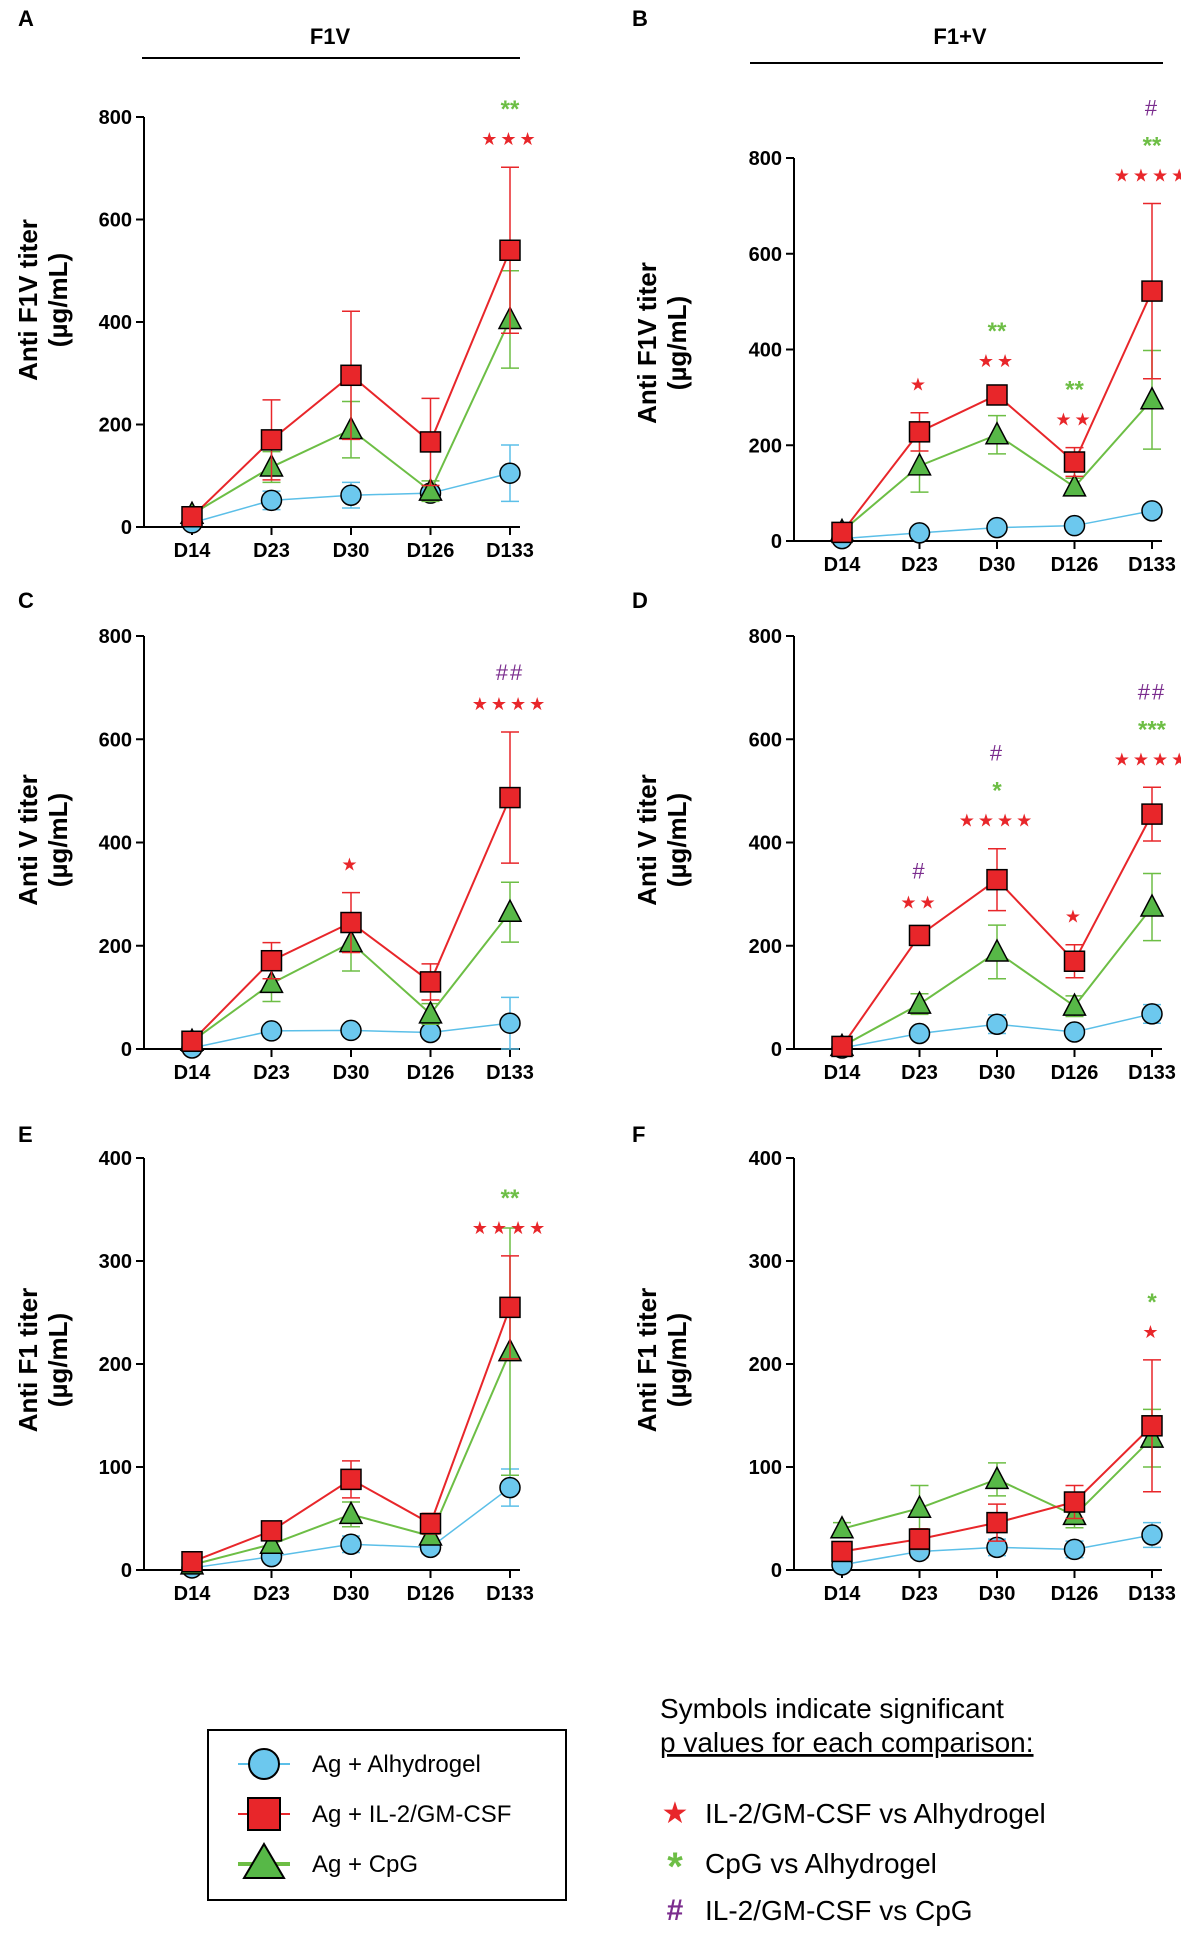 The width and height of the screenshot is (1181, 1937). What do you see at coordinates (510, 672) in the screenshot?
I see `significance-purple: ##` at bounding box center [510, 672].